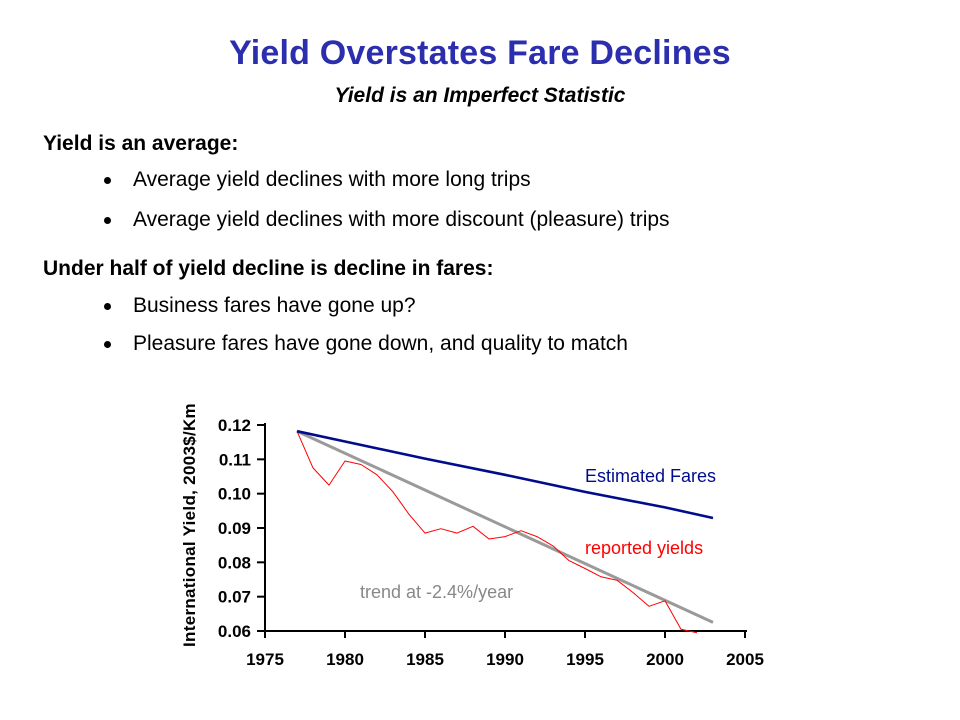 This screenshot has width=960, height=720. Describe the element at coordinates (665, 659) in the screenshot. I see `x-tick-label: 2000` at that location.